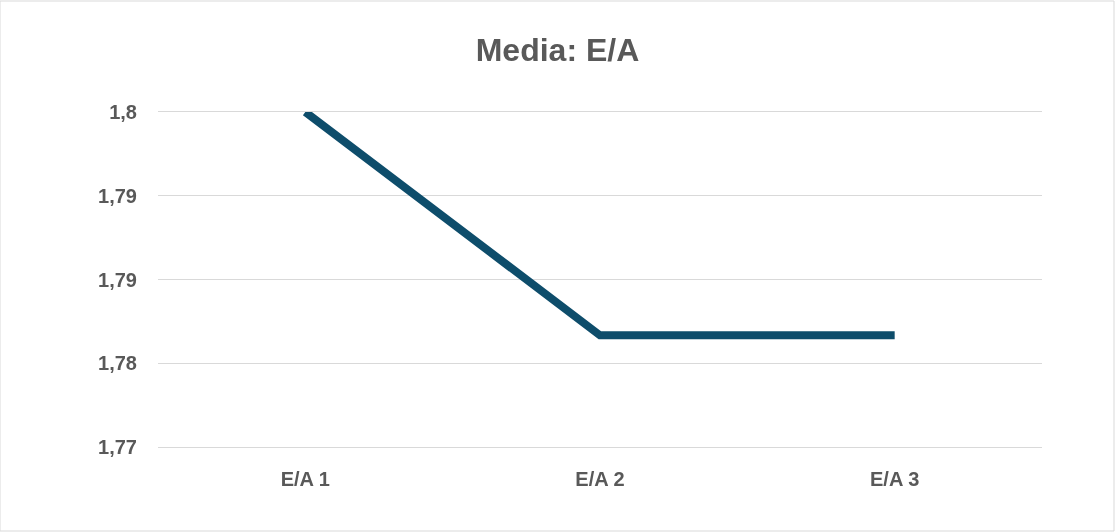 The width and height of the screenshot is (1115, 532). Describe the element at coordinates (123, 112) in the screenshot. I see `y-tick-label: 1,8` at that location.